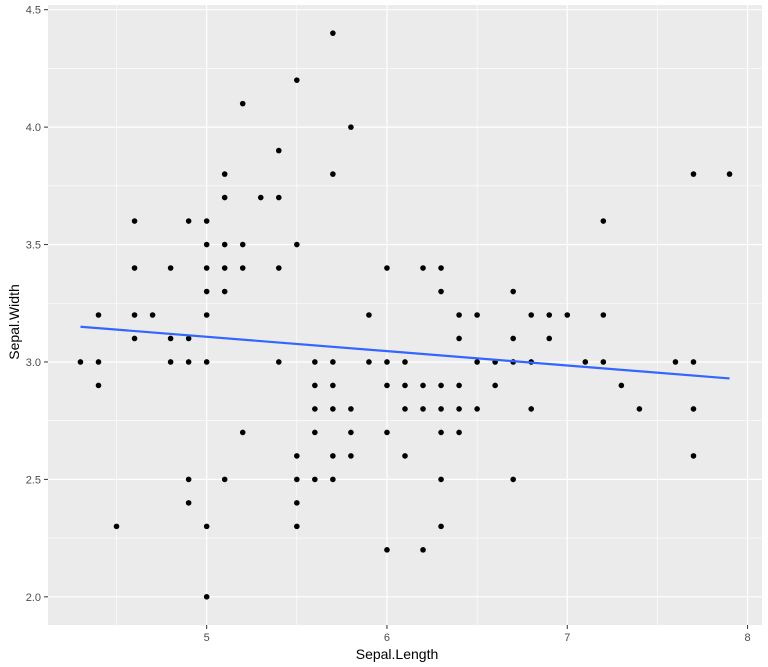  What do you see at coordinates (14, 321) in the screenshot?
I see `y-axis-title: Sepal.Width` at bounding box center [14, 321].